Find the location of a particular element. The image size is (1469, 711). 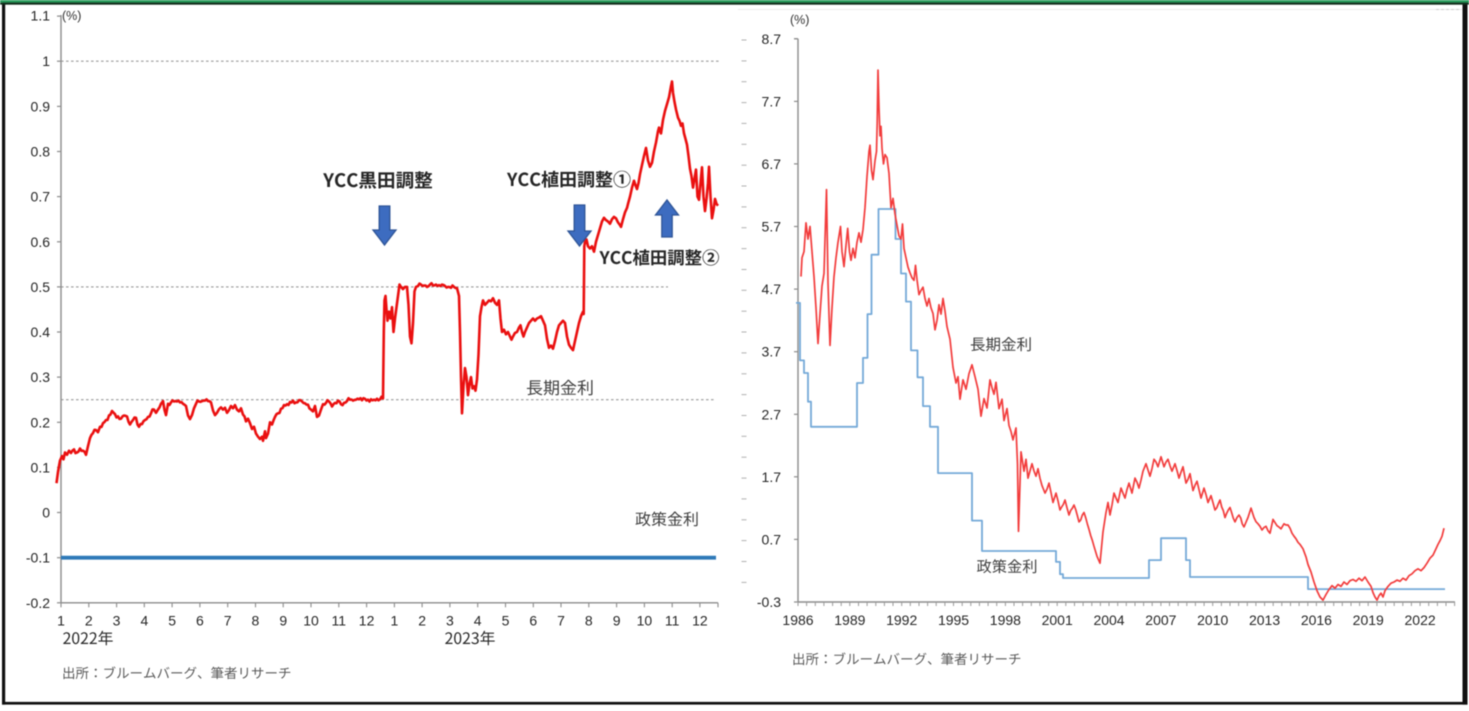

svg-text: 2007 is located at coordinates (1160, 620).